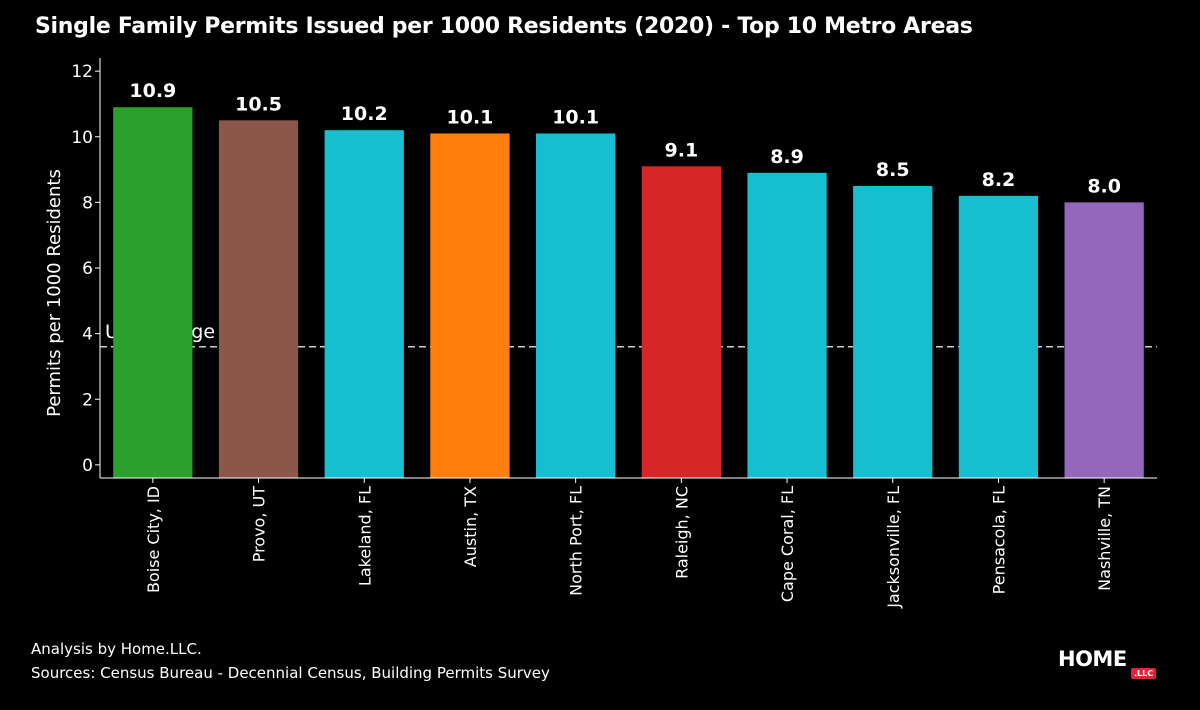  I want to click on logo-text: HOME, so click(1092, 659).